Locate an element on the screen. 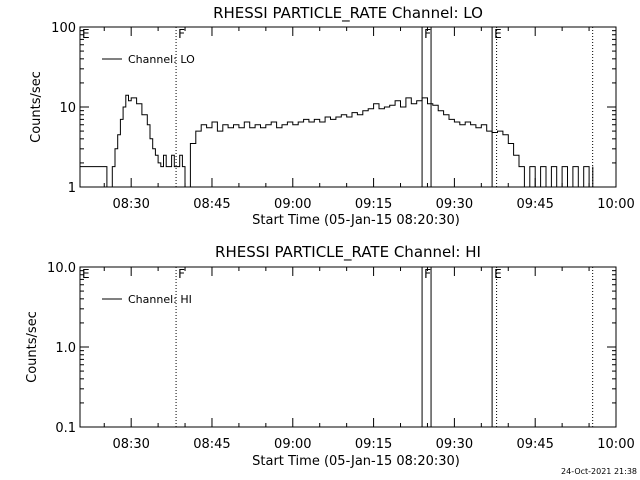 Image resolution: width=640 pixels, height=480 pixels. panel-1-ylabel: Counts/sec is located at coordinates (36, 107).